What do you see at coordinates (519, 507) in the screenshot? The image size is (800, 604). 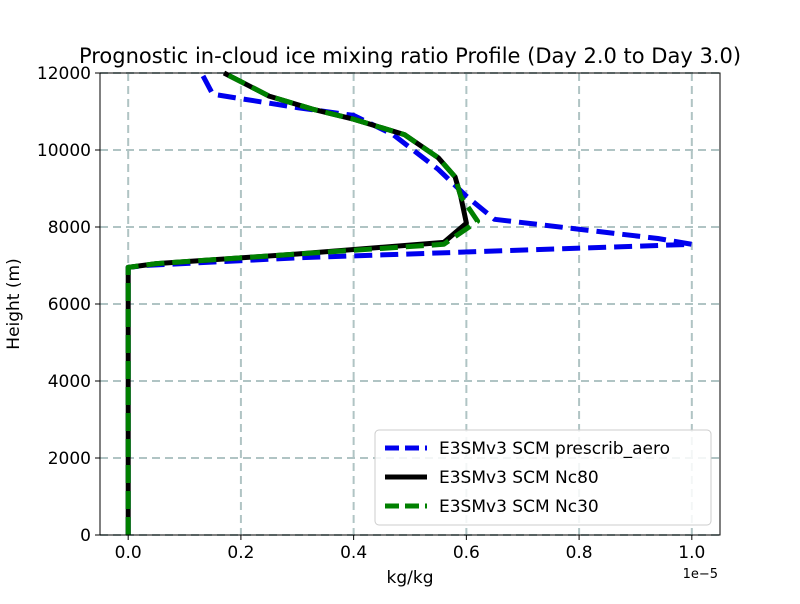 I see `legend-label: E3SMv3 SCM Nc30` at bounding box center [519, 507].